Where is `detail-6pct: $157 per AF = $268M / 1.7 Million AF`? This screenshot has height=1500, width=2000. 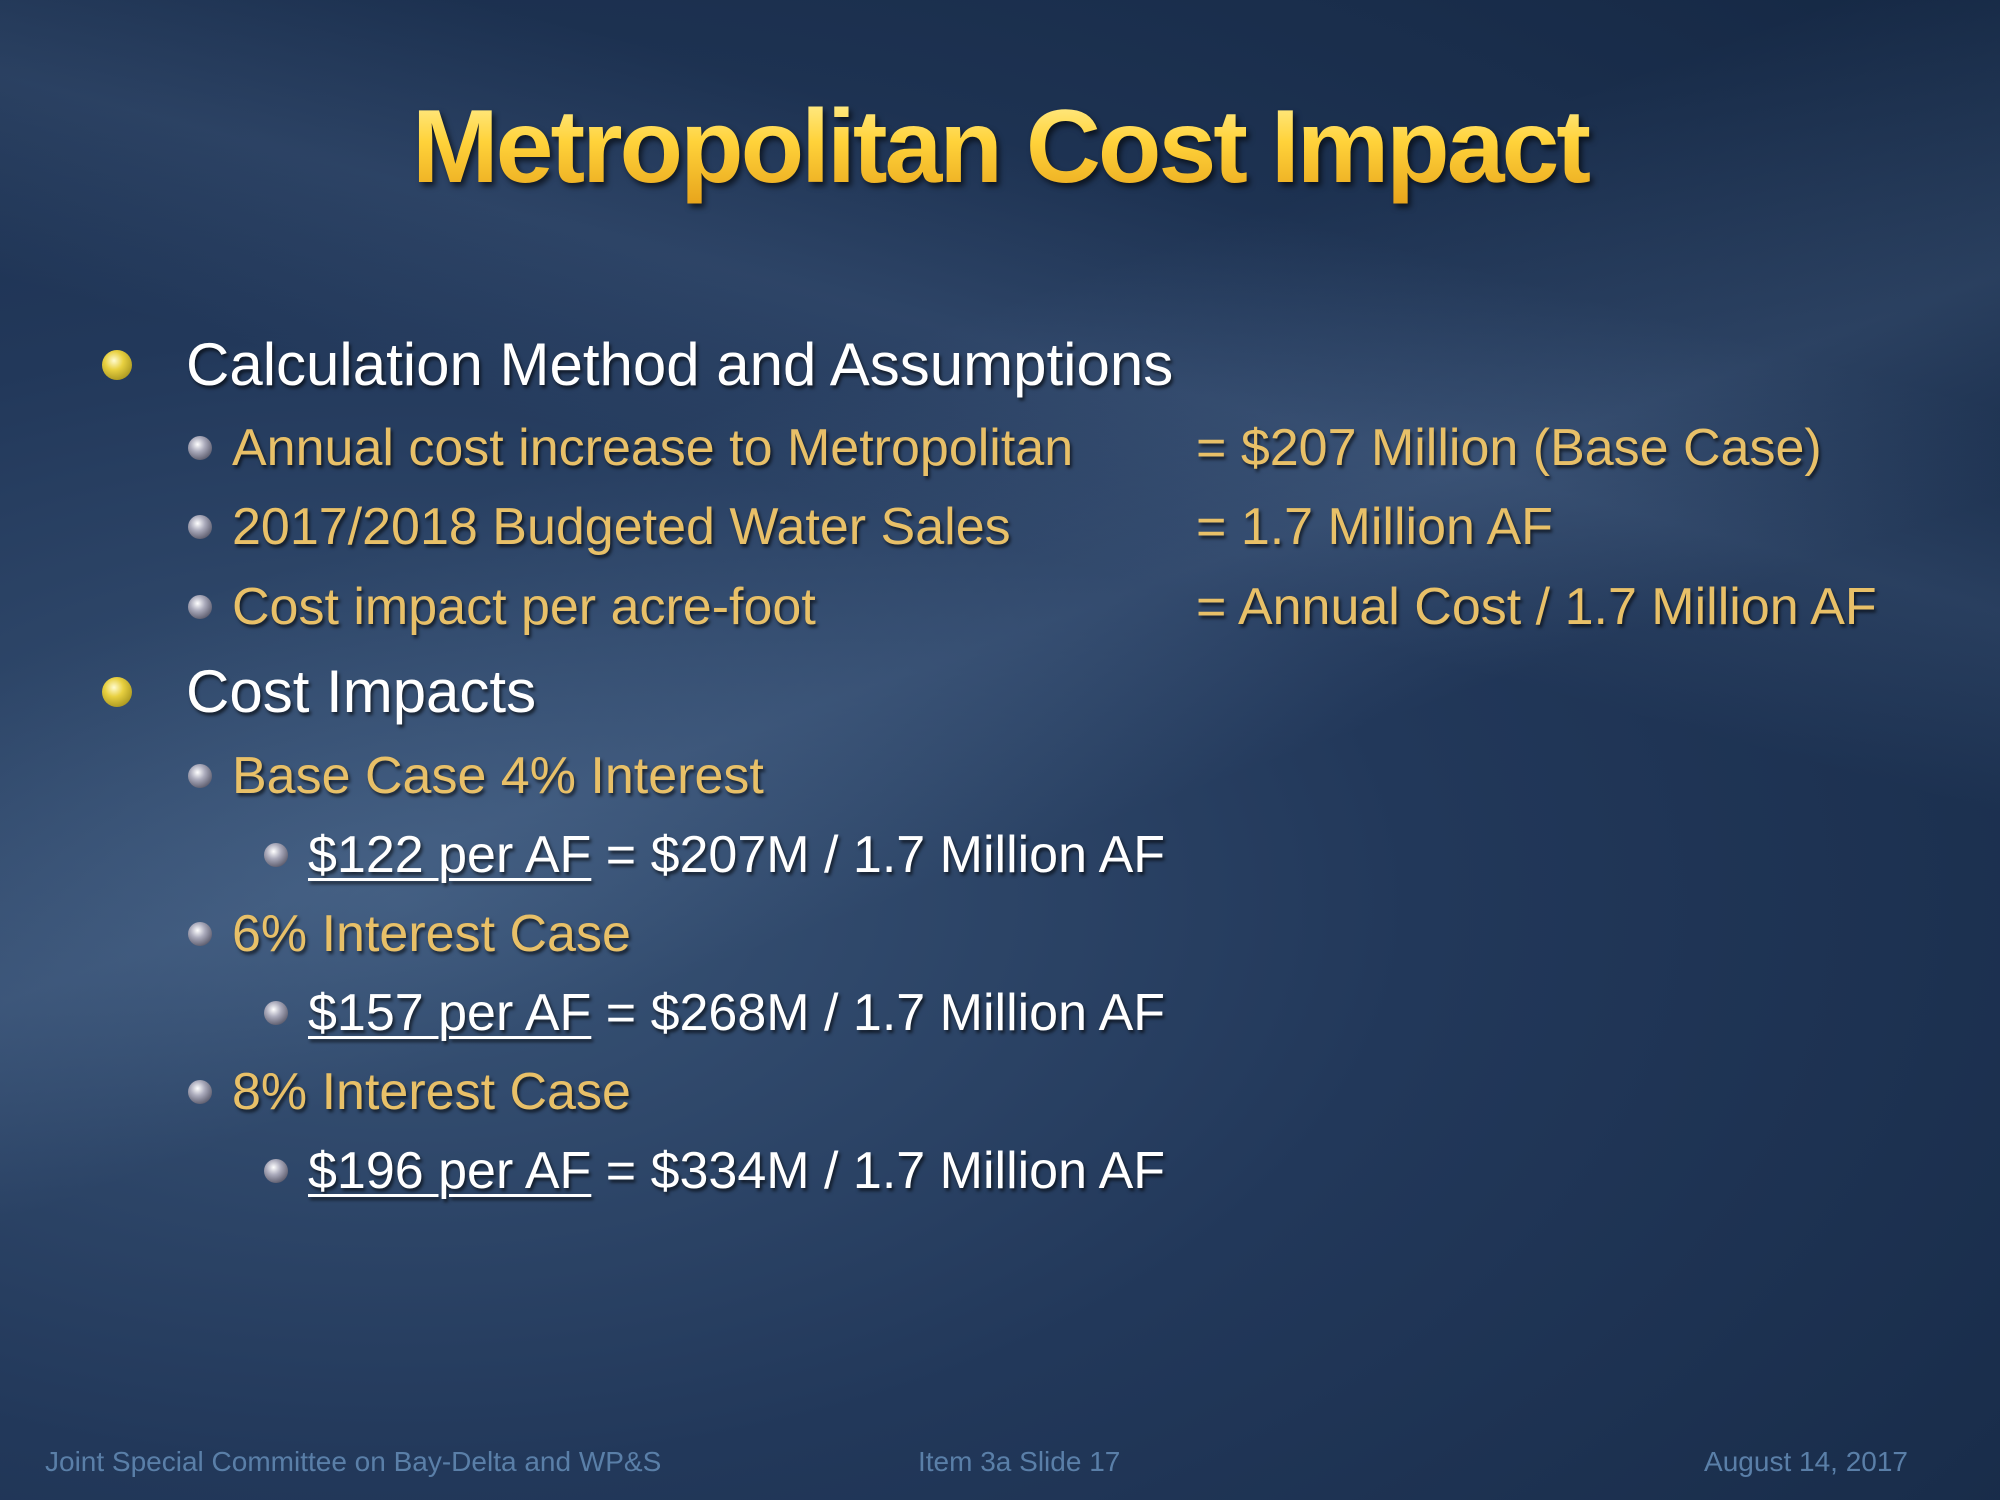
detail-6pct: $157 per AF = $268M / 1.7 Million AF is located at coordinates (714, 1013).